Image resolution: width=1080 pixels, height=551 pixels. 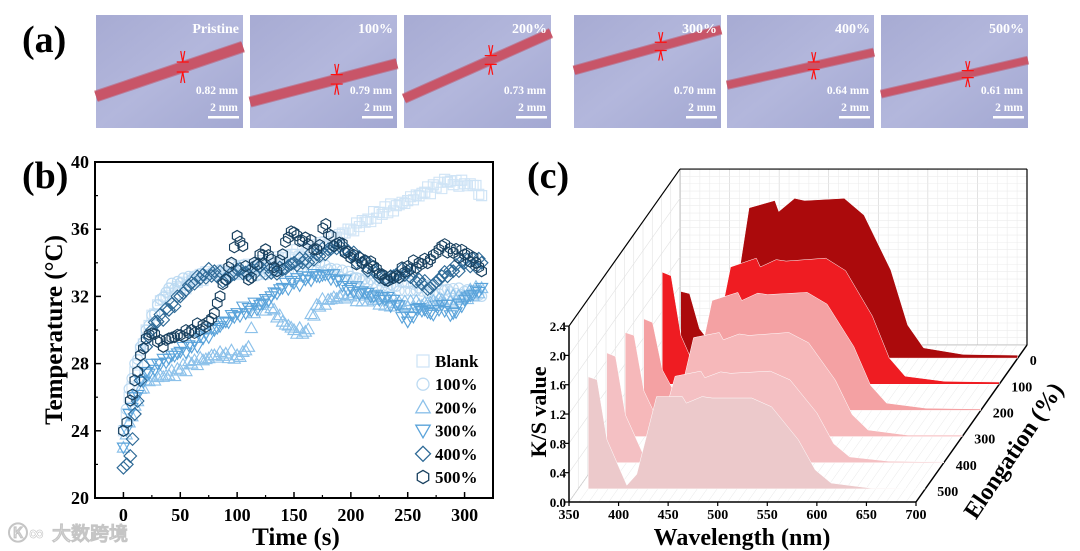 What do you see at coordinates (90, 533) in the screenshot?
I see `watermark-text: 大数跨境` at bounding box center [90, 533].